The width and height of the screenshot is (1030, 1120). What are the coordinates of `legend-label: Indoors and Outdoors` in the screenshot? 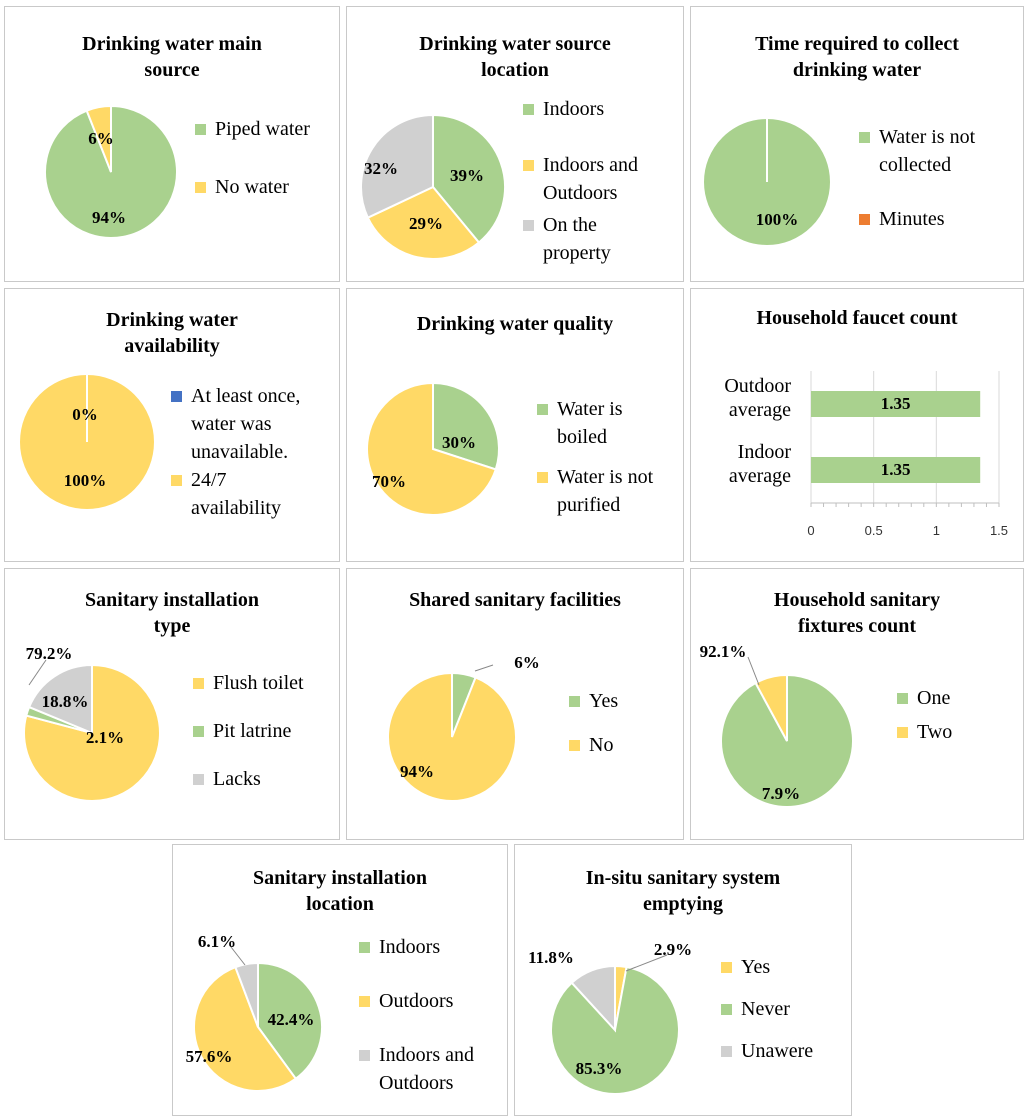 It's located at (590, 179).